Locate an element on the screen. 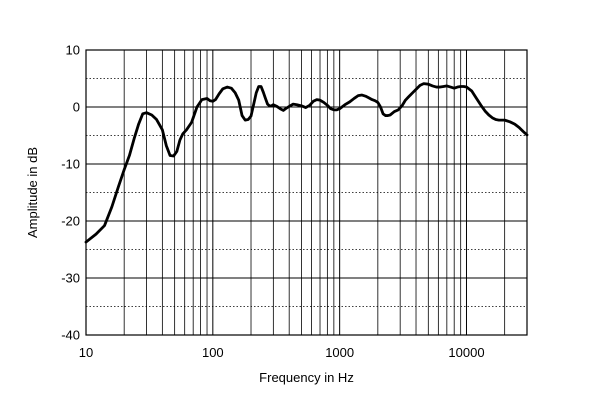  y-tick-label: -40 is located at coordinates (70, 335).